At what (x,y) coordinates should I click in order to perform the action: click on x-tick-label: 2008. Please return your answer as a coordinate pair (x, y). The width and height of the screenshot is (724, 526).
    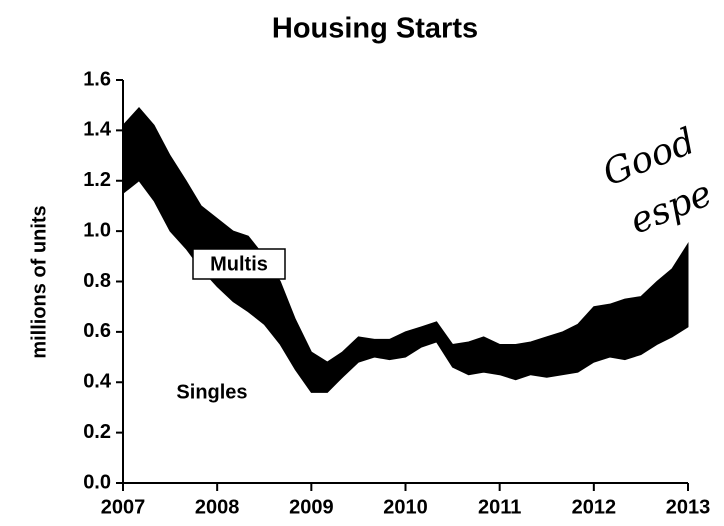
    Looking at the image, I should click on (217, 507).